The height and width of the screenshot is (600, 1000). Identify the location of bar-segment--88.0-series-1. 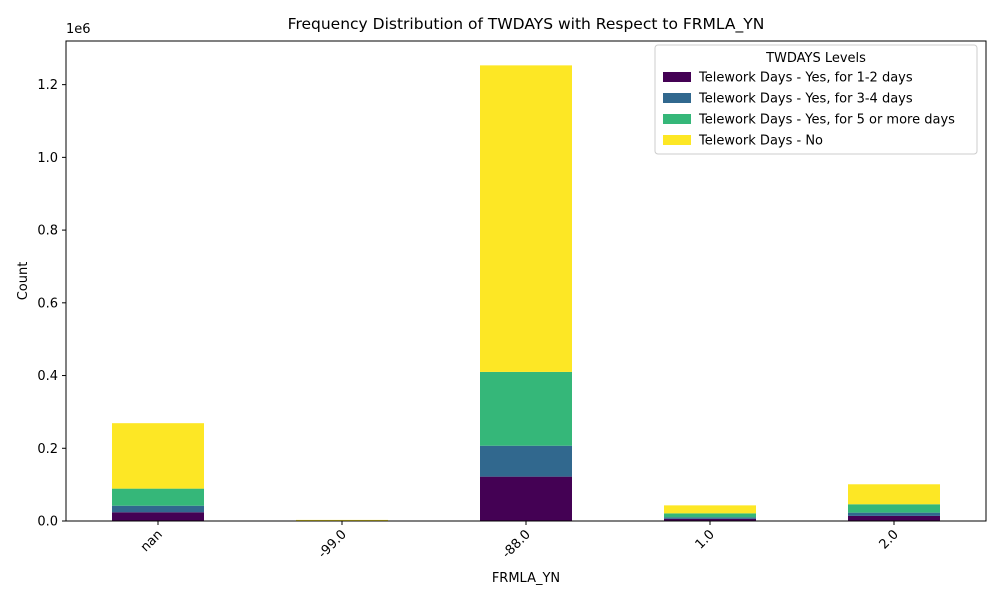
(526, 498).